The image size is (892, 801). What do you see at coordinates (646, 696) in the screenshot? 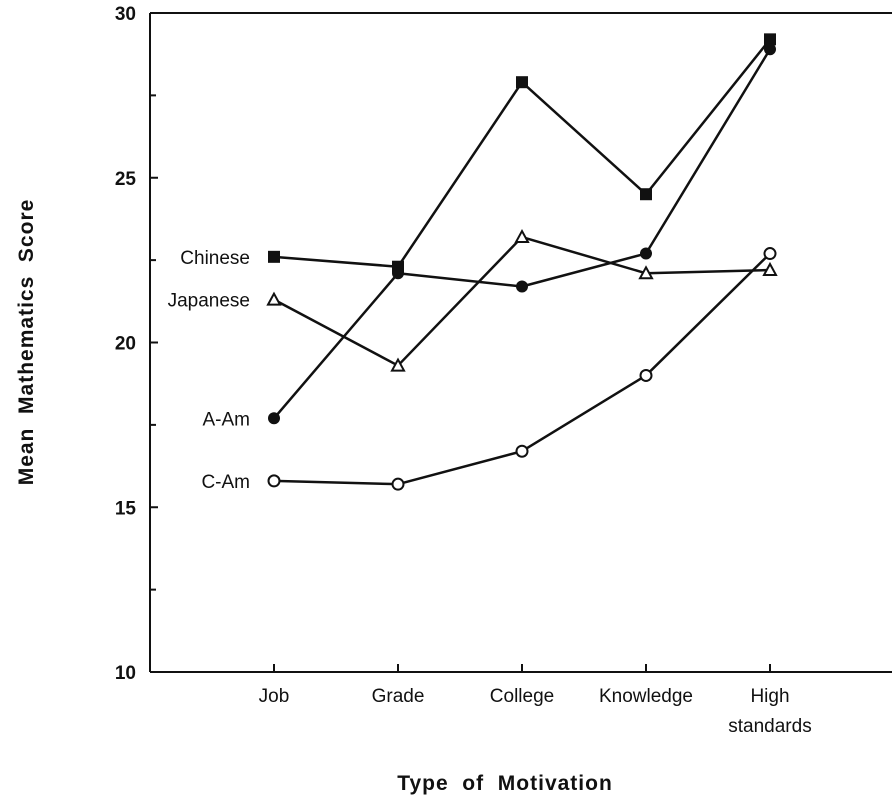
I see `x-tick-label: Knowledge` at bounding box center [646, 696].